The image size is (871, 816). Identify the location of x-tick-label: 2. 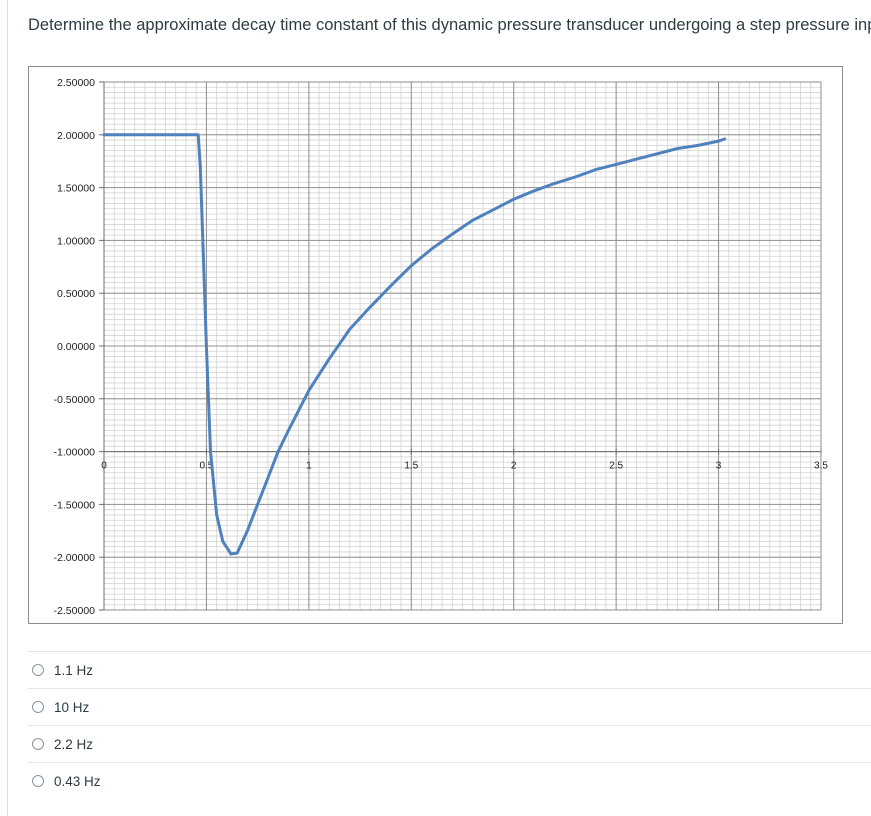
(514, 466).